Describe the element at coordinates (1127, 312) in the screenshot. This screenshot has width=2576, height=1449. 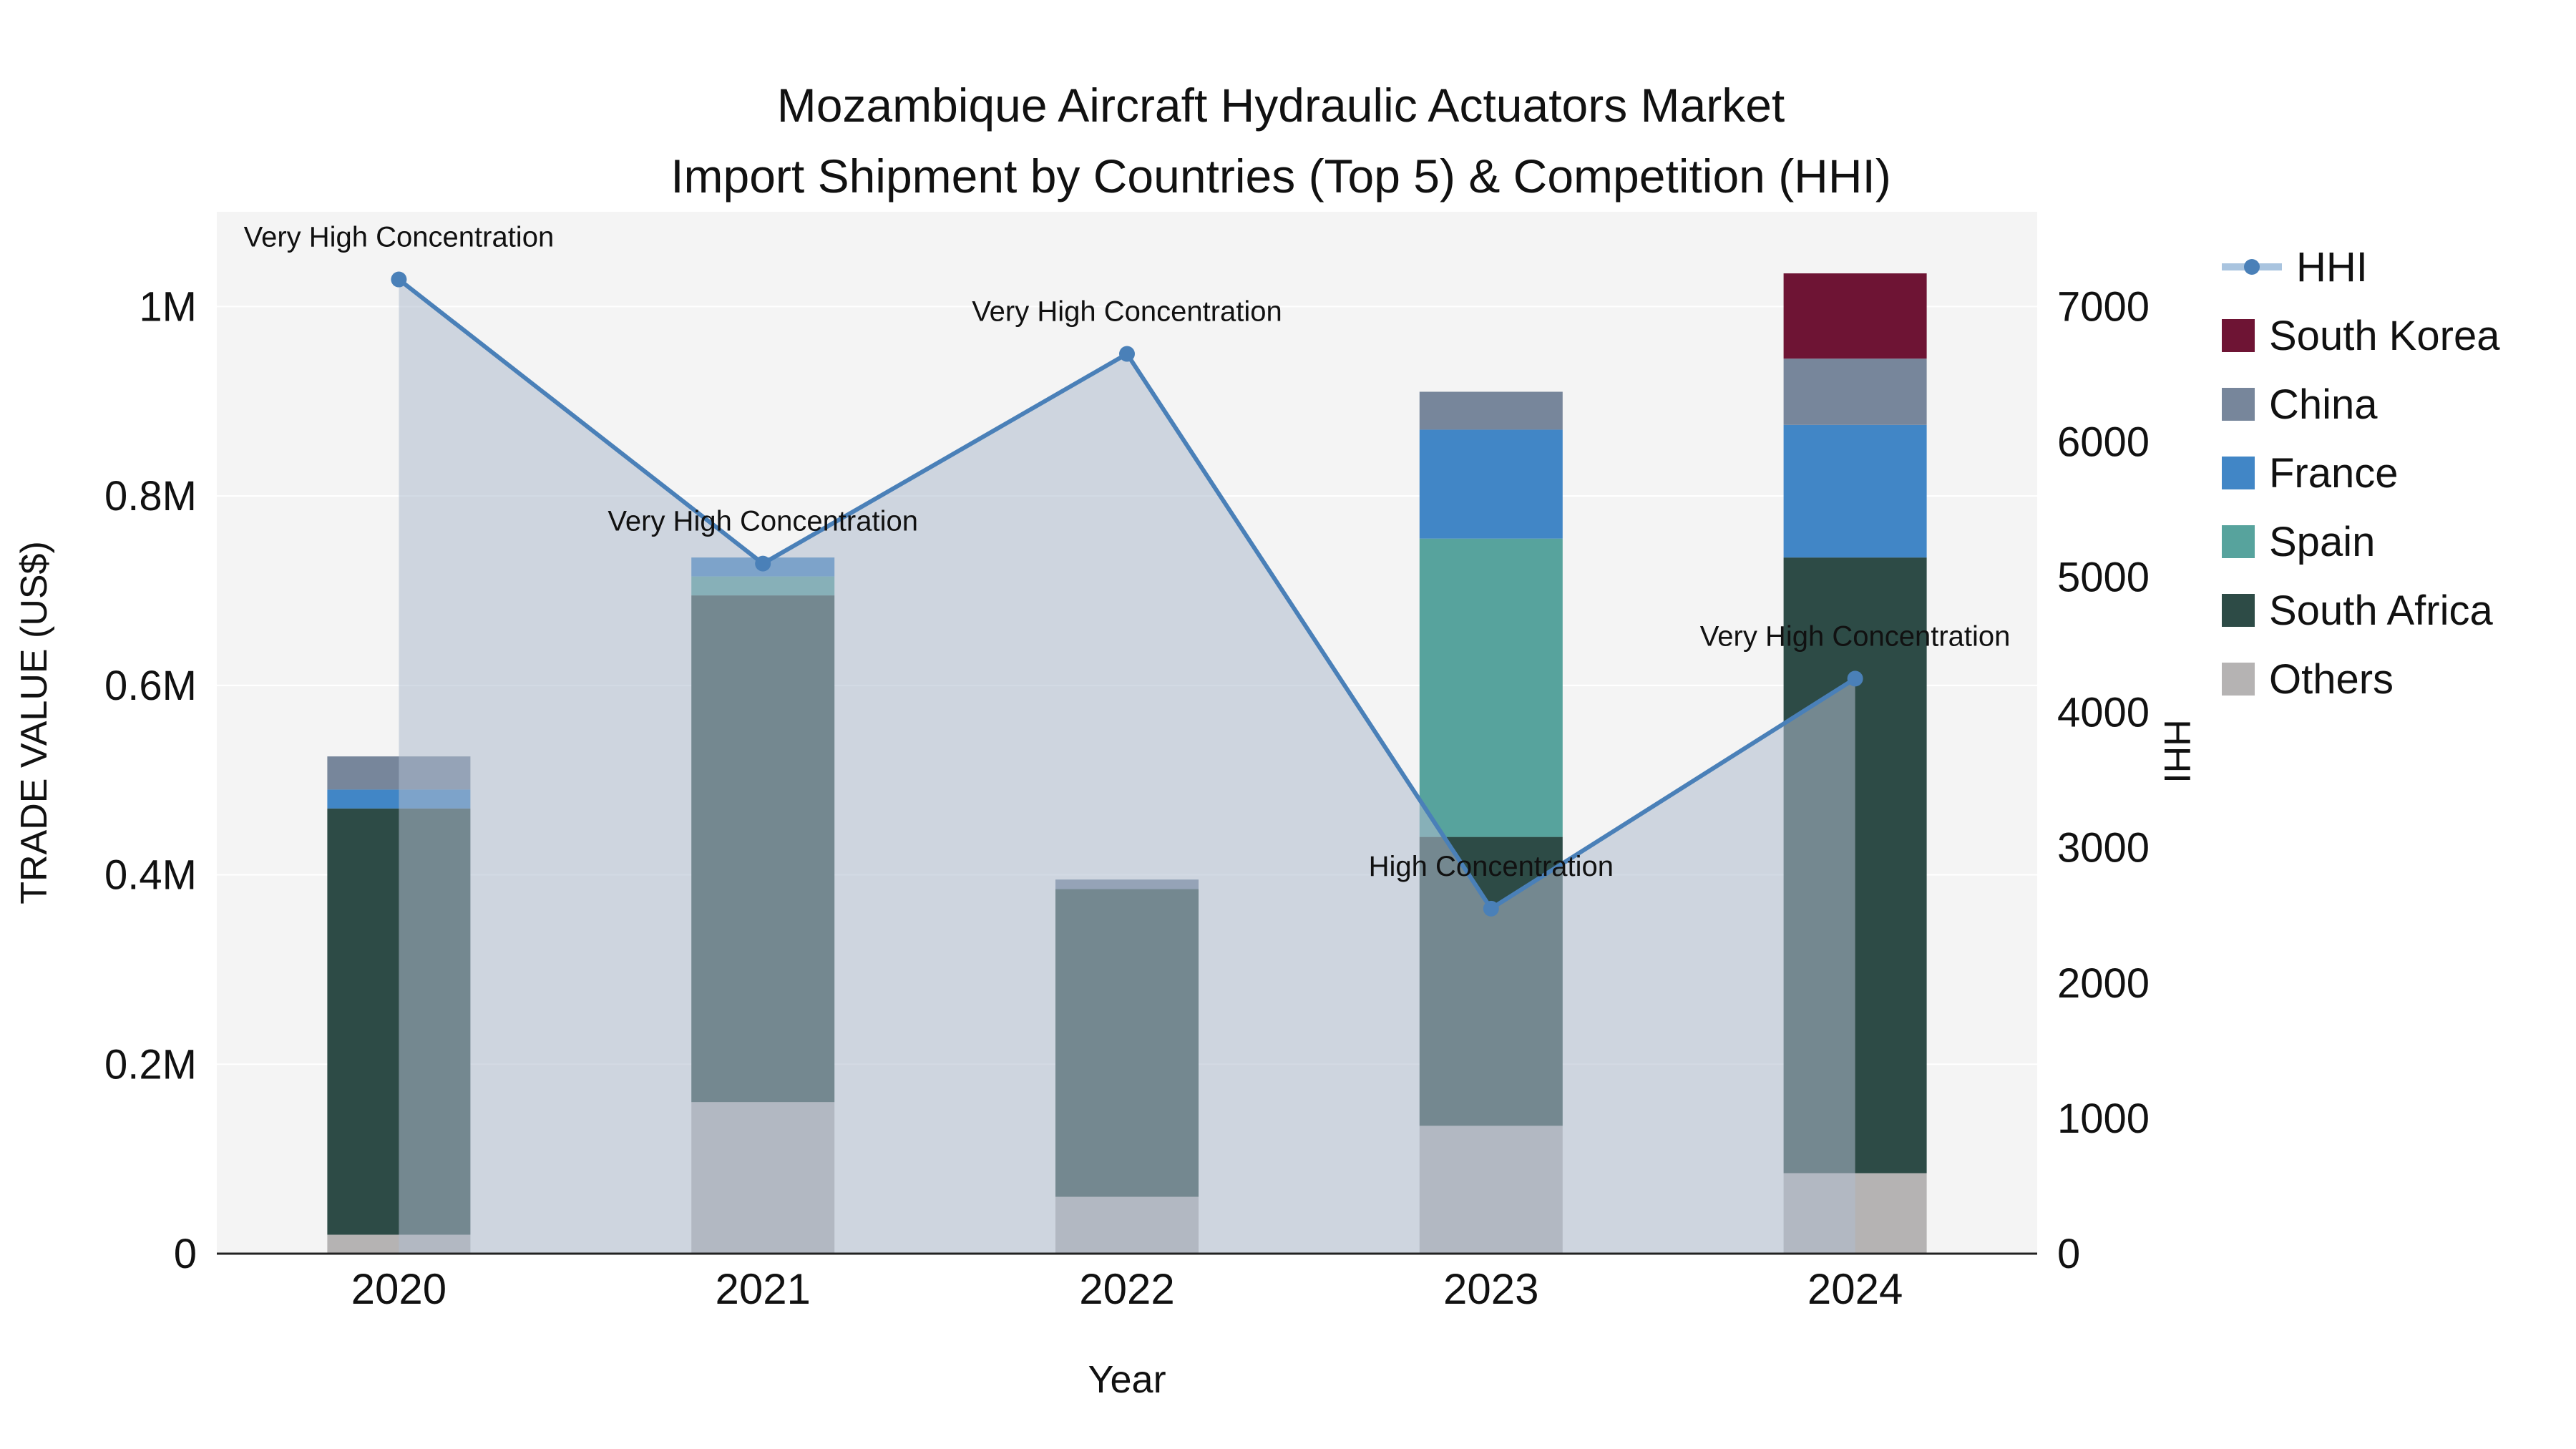
I see `annotation-2022: Very High Concentration` at that location.